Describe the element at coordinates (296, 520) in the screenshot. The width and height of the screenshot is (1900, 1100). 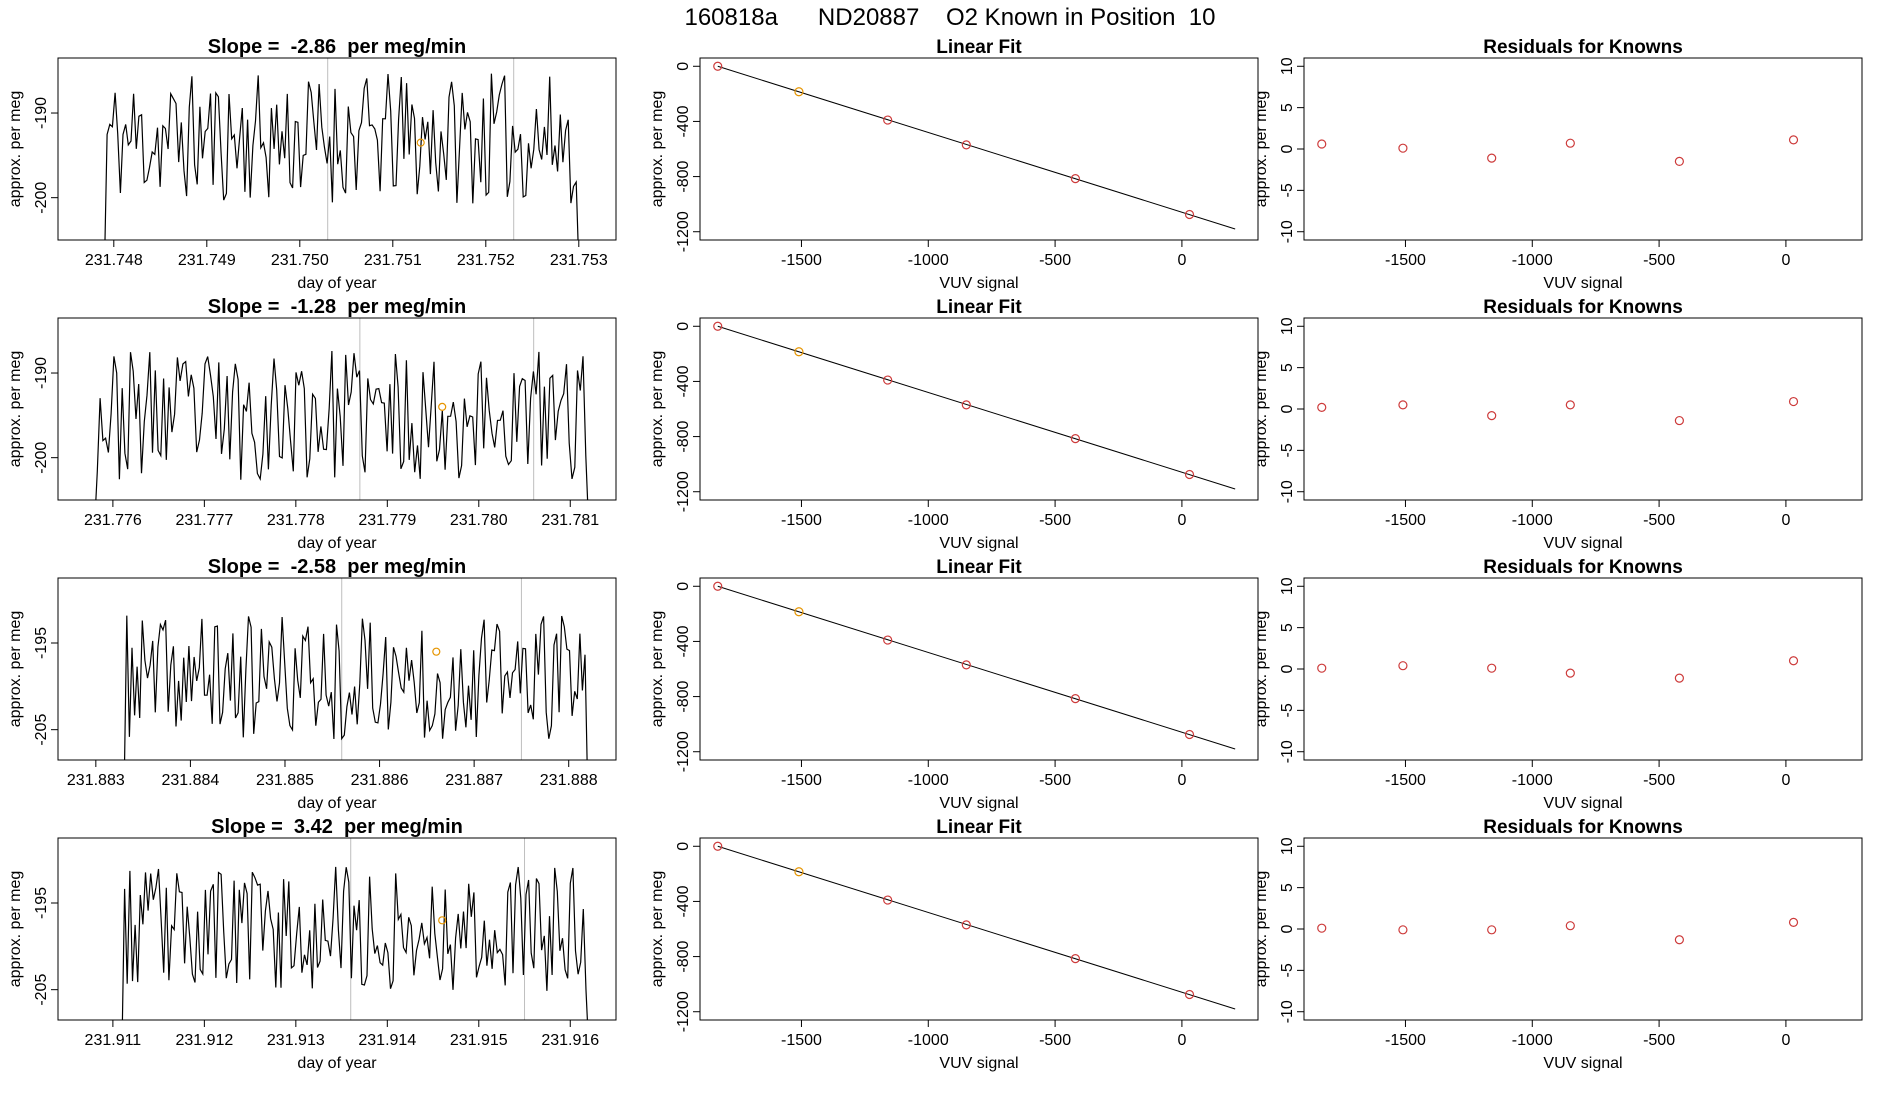
I see `x-tick-label: 231.778` at that location.